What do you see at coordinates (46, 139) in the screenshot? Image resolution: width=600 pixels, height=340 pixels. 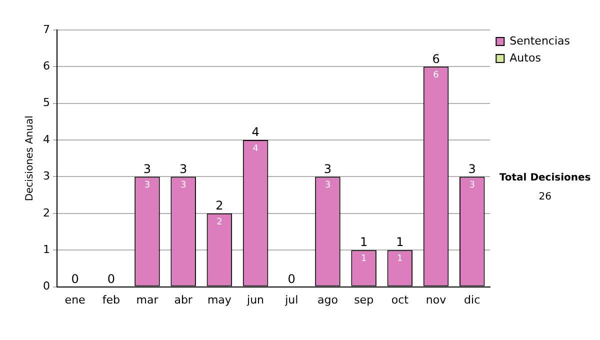 I see `y-tick-label: 4` at bounding box center [46, 139].